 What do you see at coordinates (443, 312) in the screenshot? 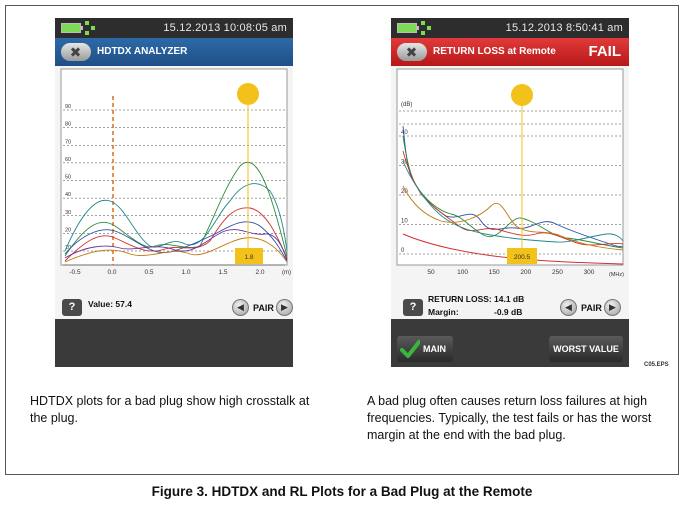
I see `margin-label: Margin:` at bounding box center [443, 312].